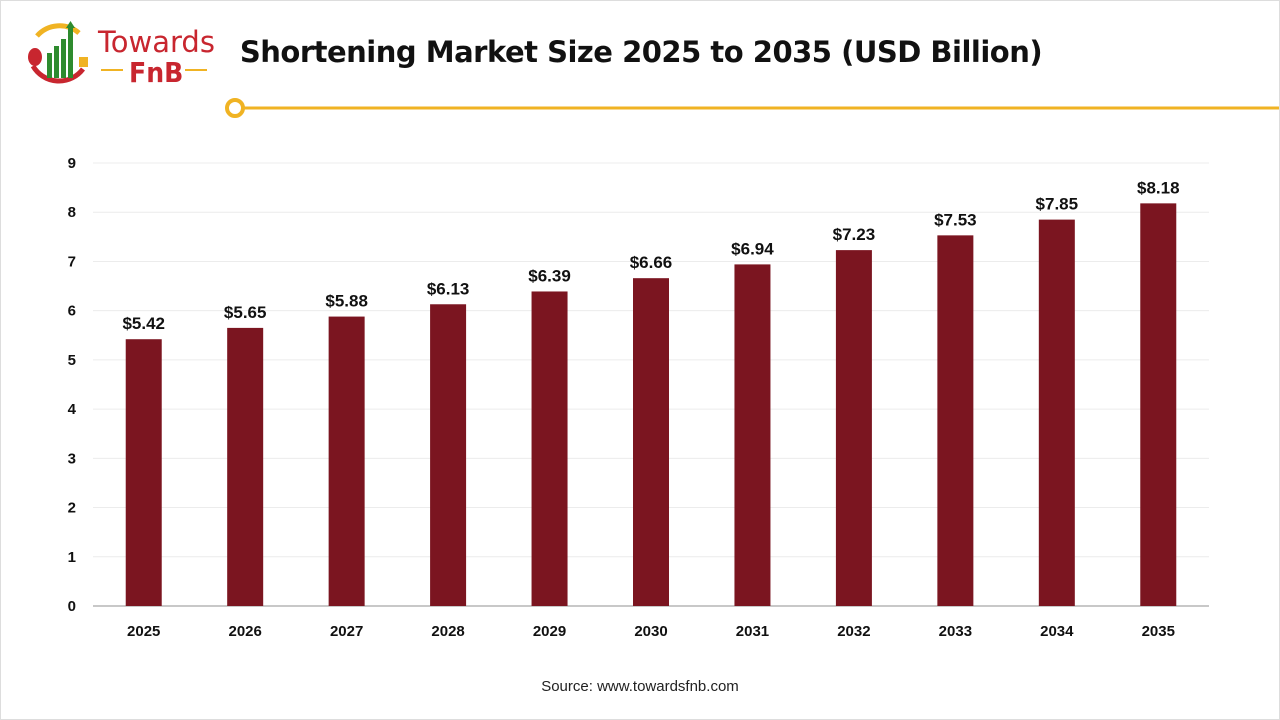 This screenshot has height=720, width=1280. Describe the element at coordinates (448, 288) in the screenshot. I see `data-label: $6.13` at that location.